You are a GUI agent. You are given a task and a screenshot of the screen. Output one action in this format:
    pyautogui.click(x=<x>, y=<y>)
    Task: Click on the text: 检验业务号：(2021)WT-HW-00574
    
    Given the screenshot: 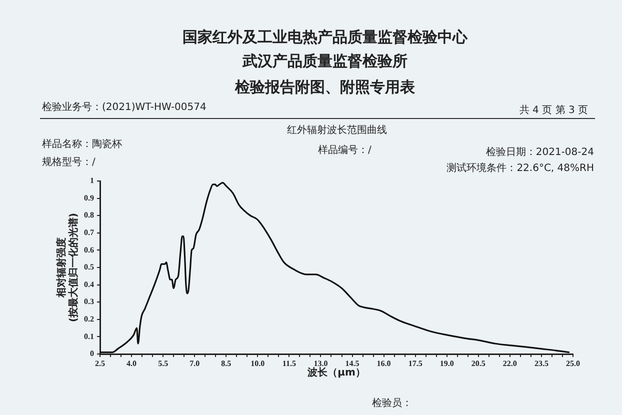 What is the action you would take?
    pyautogui.click(x=124, y=107)
    